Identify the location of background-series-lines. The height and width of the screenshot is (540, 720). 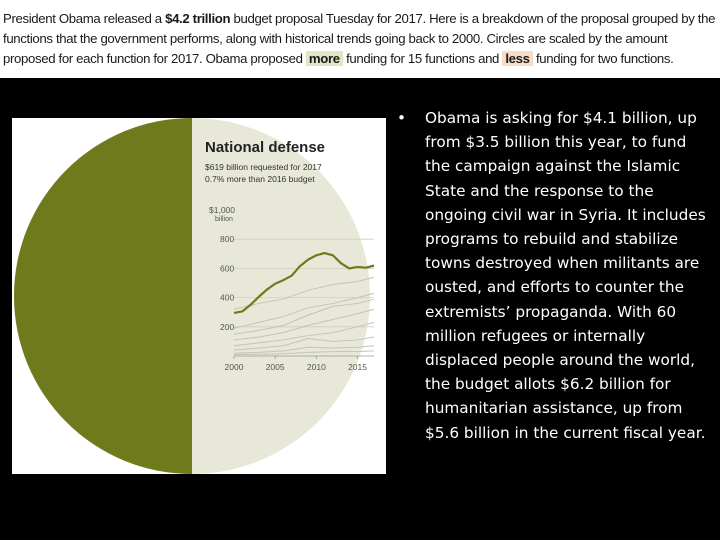
(304, 316).